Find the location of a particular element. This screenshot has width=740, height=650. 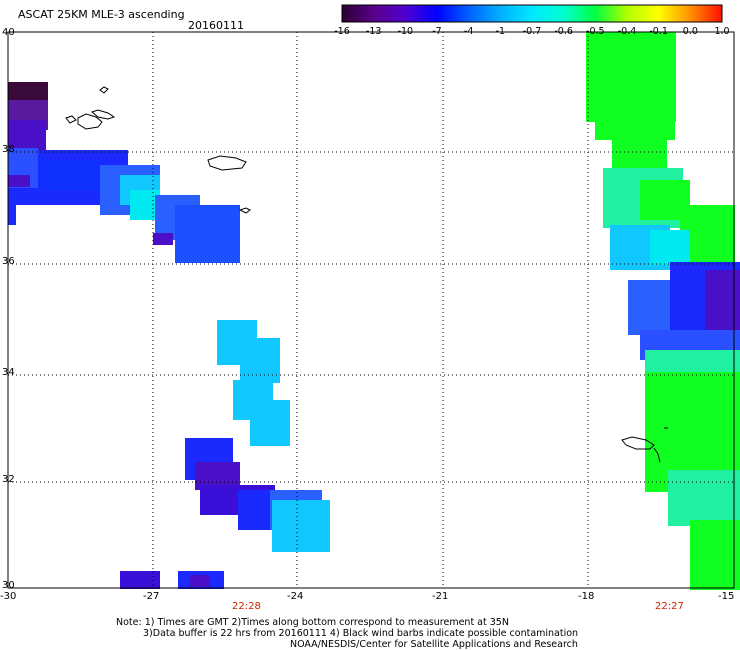

swath-left-upper is located at coordinates (124, 172).